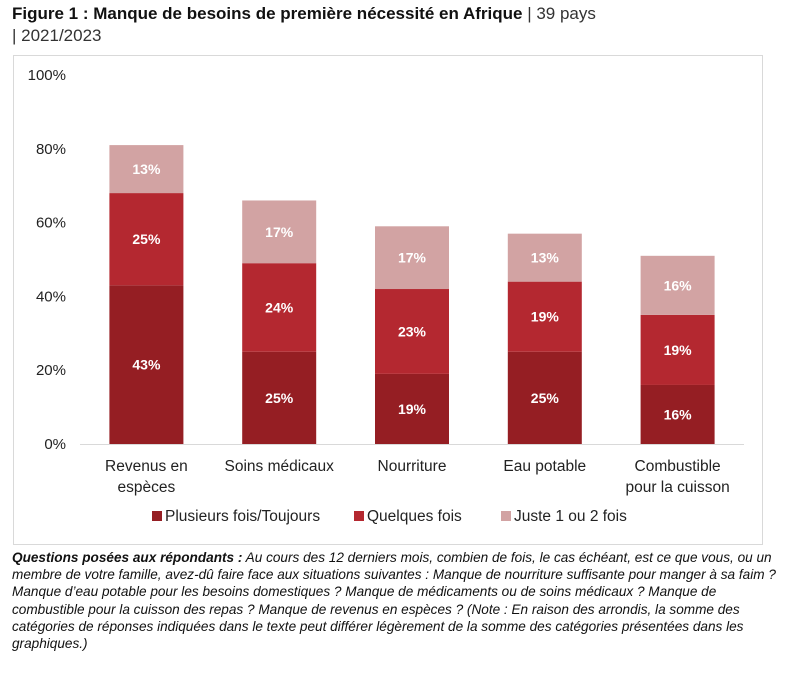  I want to click on y-tick-label: 80%, so click(51, 149).